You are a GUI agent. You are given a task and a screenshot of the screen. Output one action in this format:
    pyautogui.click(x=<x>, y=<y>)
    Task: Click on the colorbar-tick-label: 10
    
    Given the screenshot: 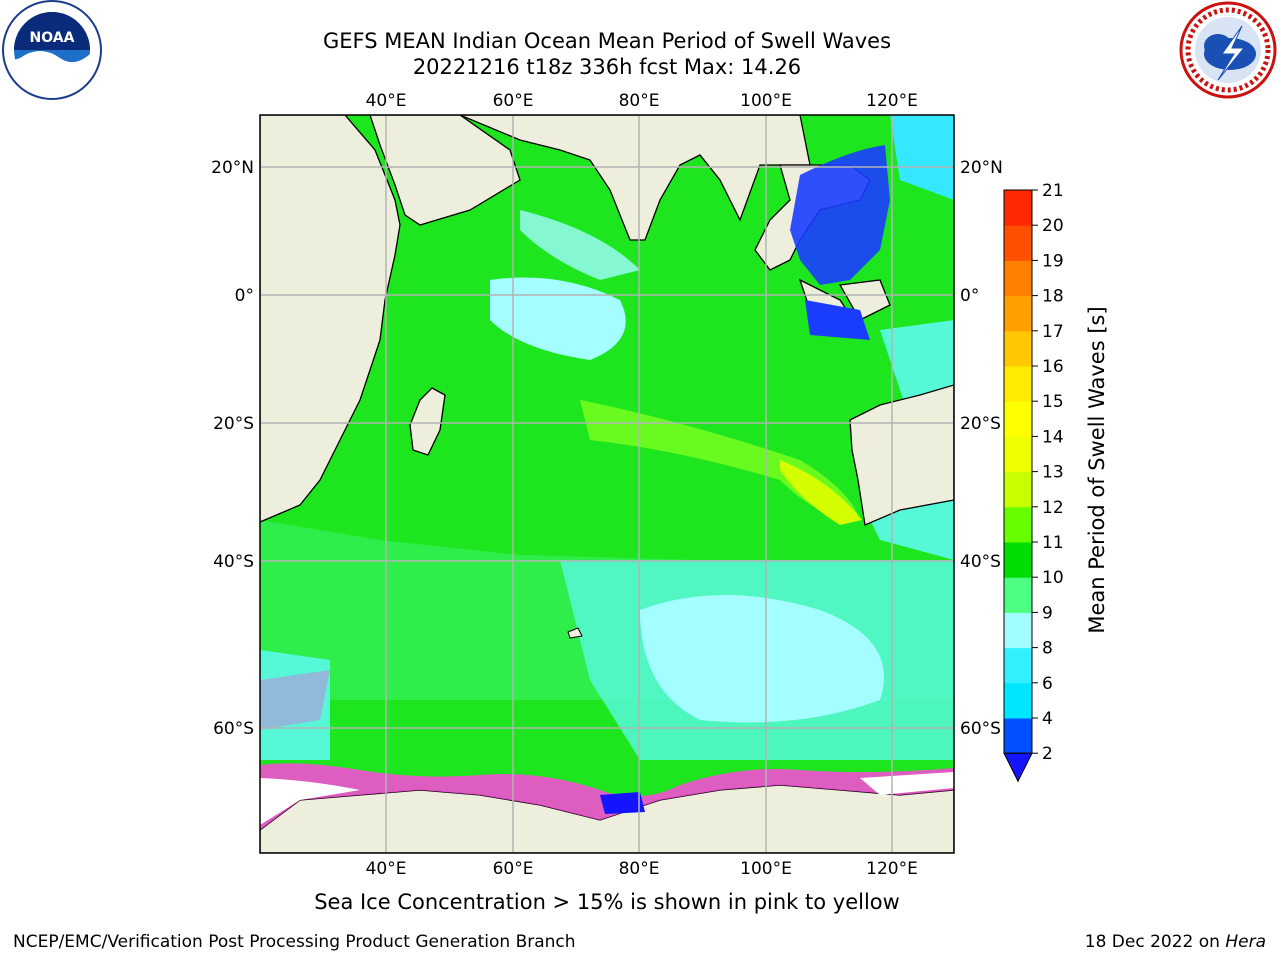 What is the action you would take?
    pyautogui.click(x=1053, y=578)
    